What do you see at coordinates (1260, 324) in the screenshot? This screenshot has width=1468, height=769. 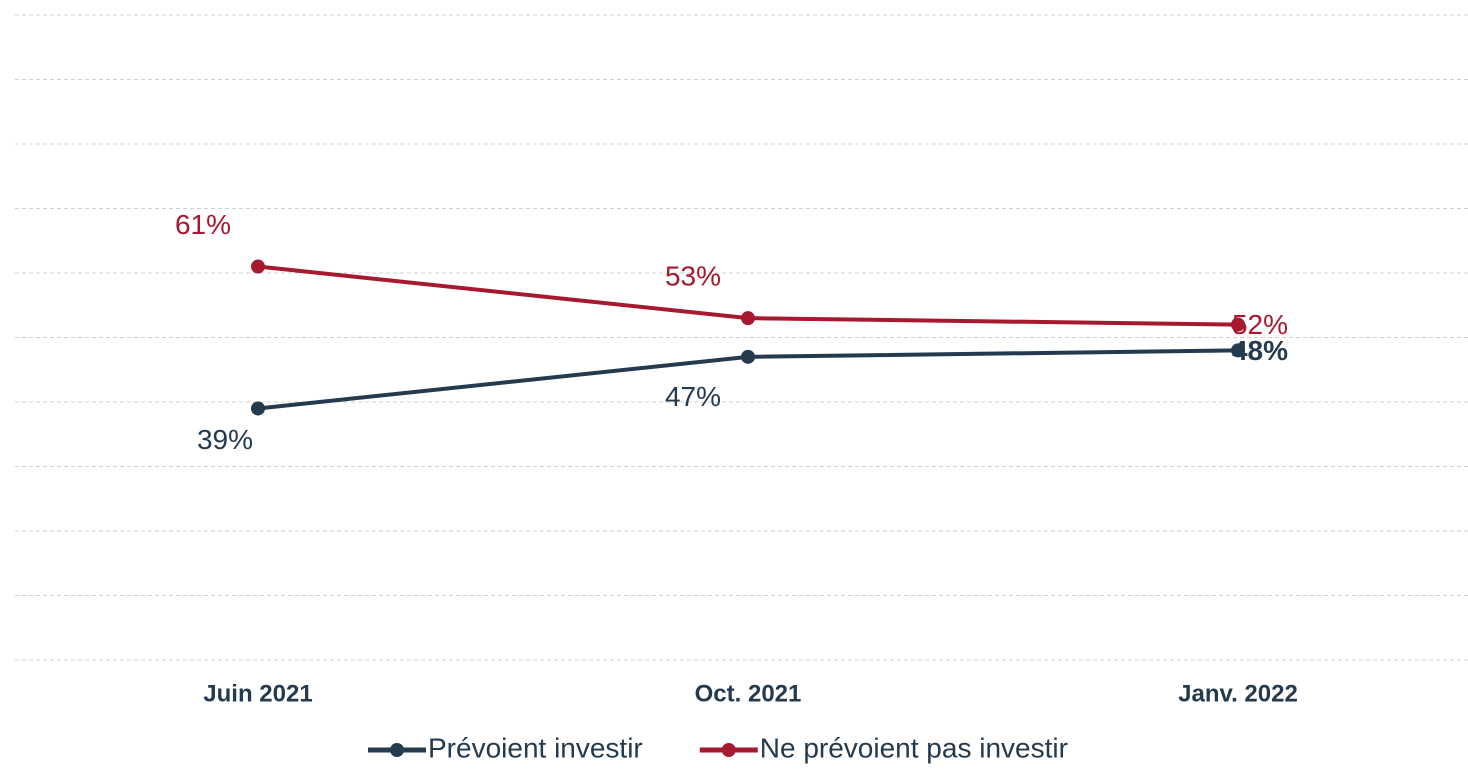 I see `data-label: 52%` at bounding box center [1260, 324].